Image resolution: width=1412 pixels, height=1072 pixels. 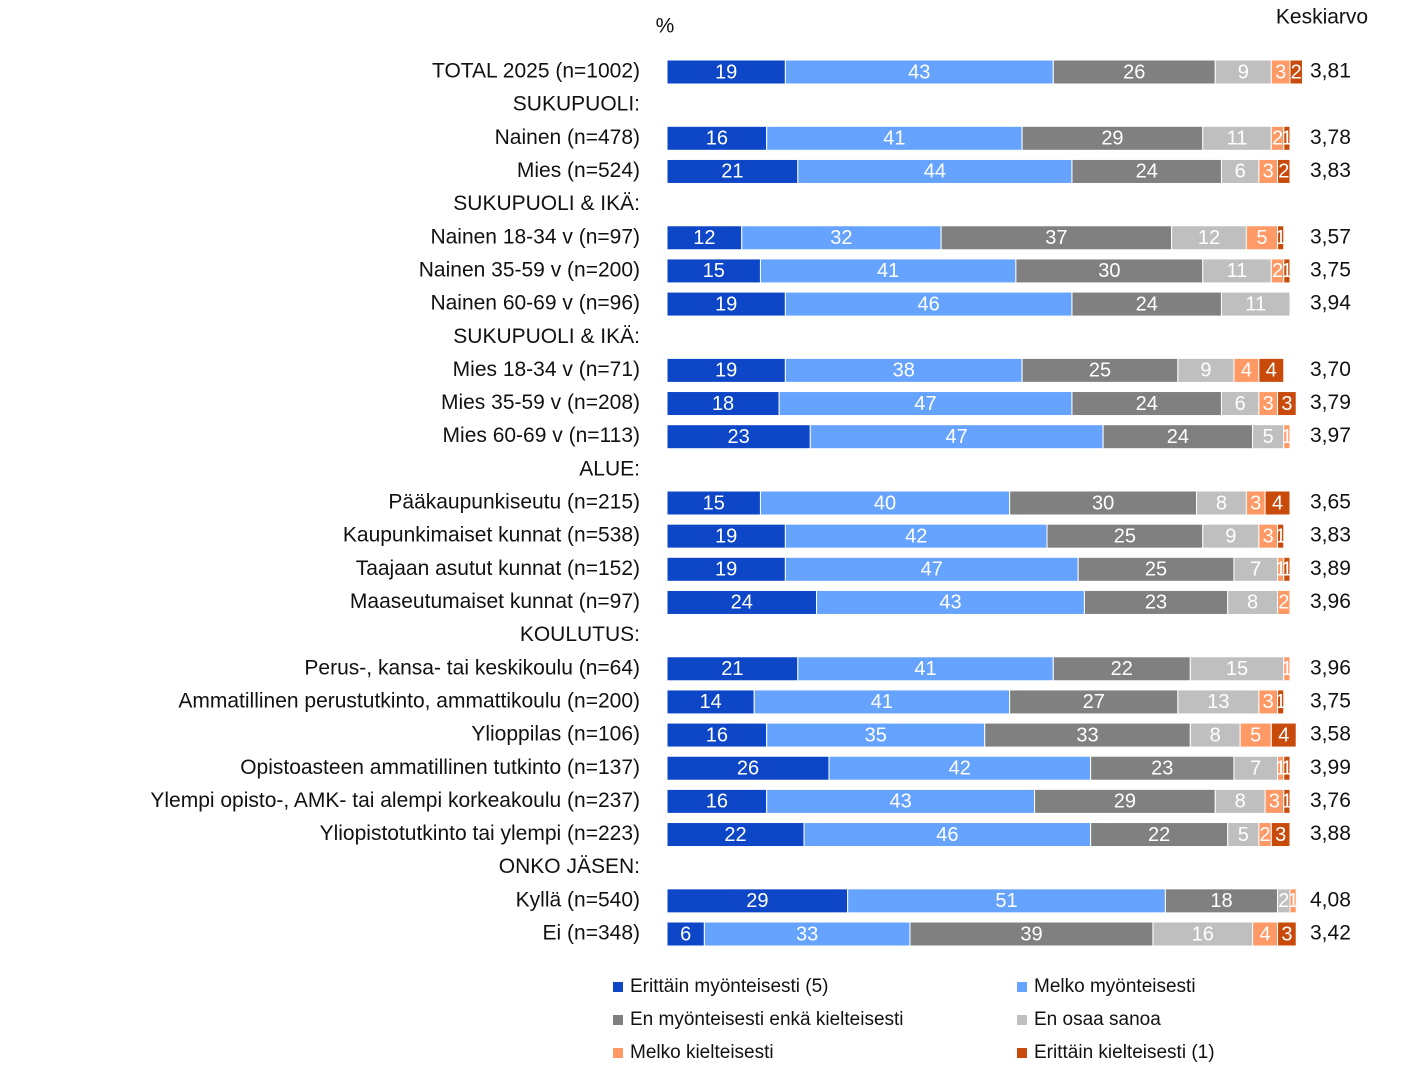 What do you see at coordinates (919, 72) in the screenshot?
I see `segment-label-clip: 43` at bounding box center [919, 72].